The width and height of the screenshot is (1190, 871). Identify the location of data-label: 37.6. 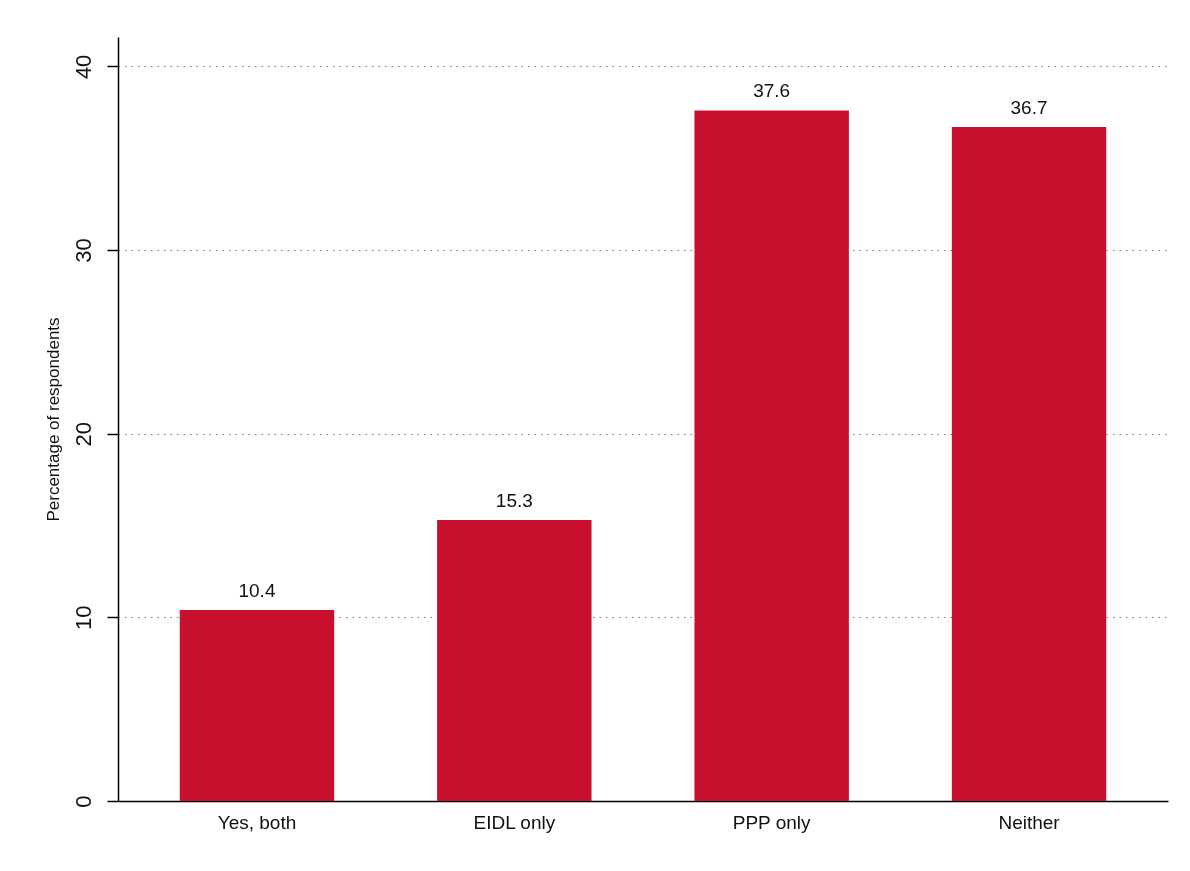
(772, 91).